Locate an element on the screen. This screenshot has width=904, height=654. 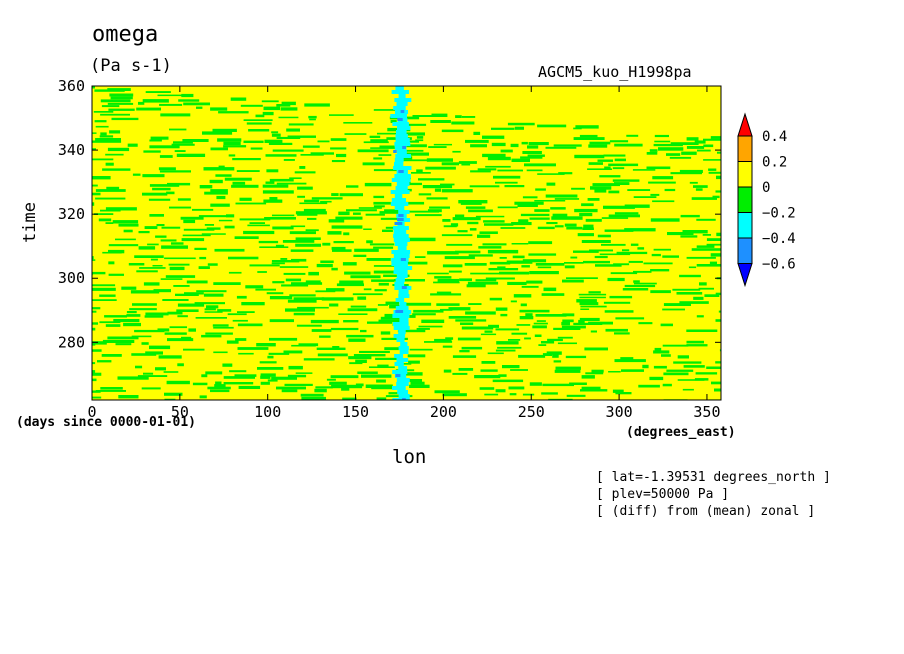
x-units-label: (degrees_east) is located at coordinates (681, 432).